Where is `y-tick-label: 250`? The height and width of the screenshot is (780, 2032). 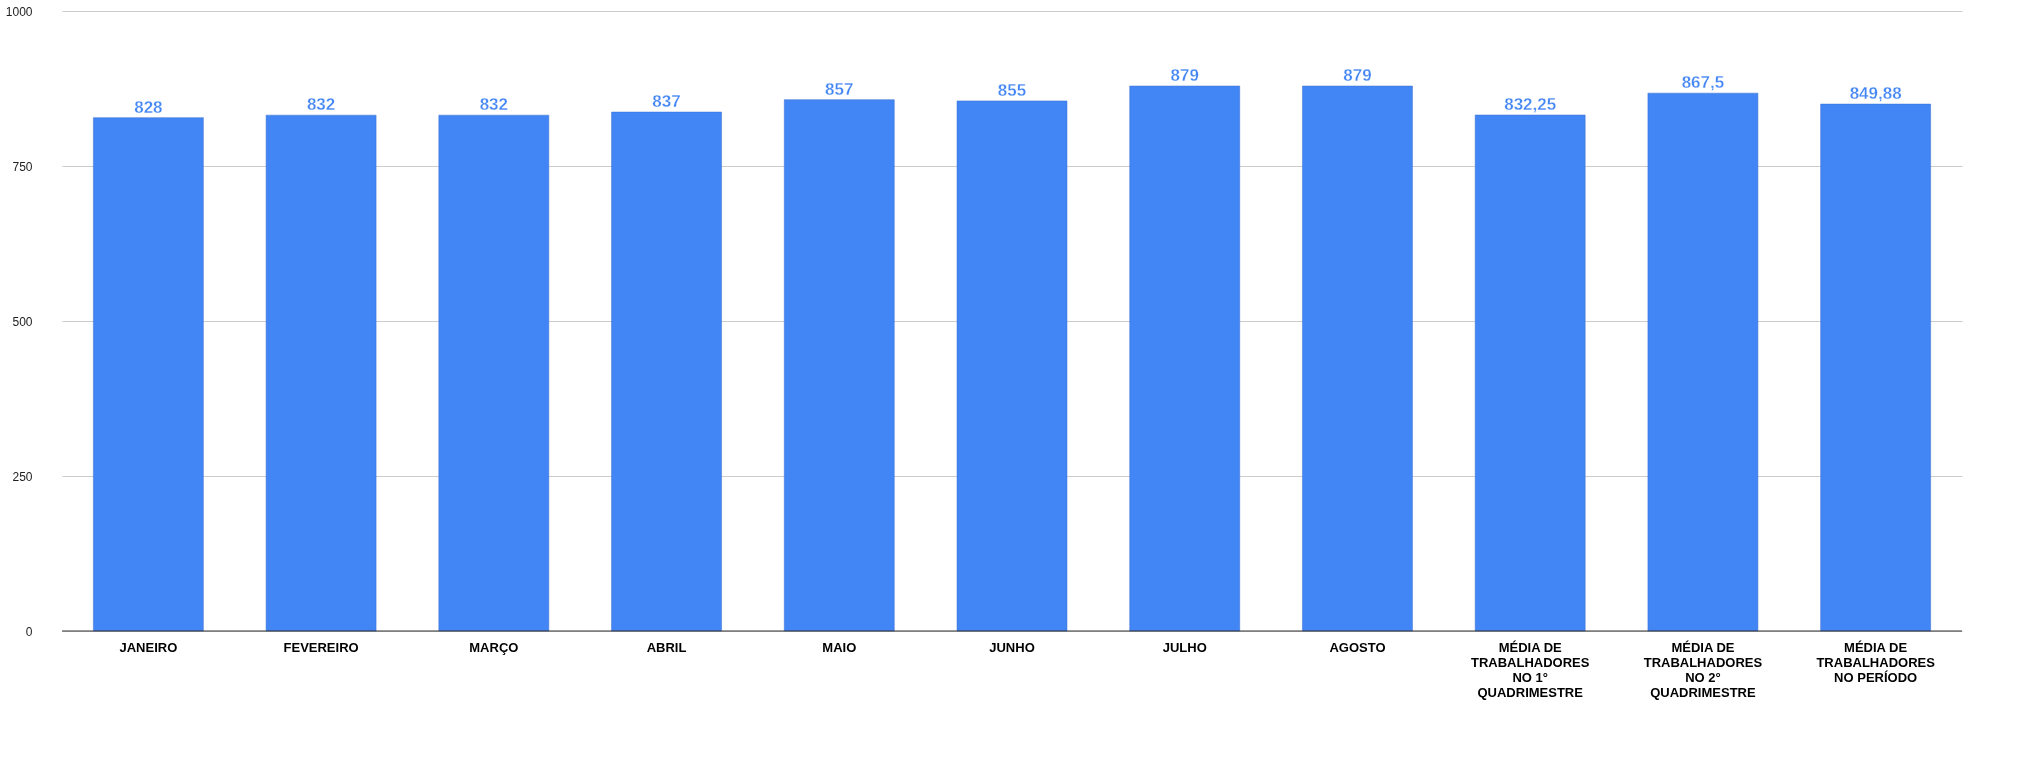
y-tick-label: 250 is located at coordinates (22, 476).